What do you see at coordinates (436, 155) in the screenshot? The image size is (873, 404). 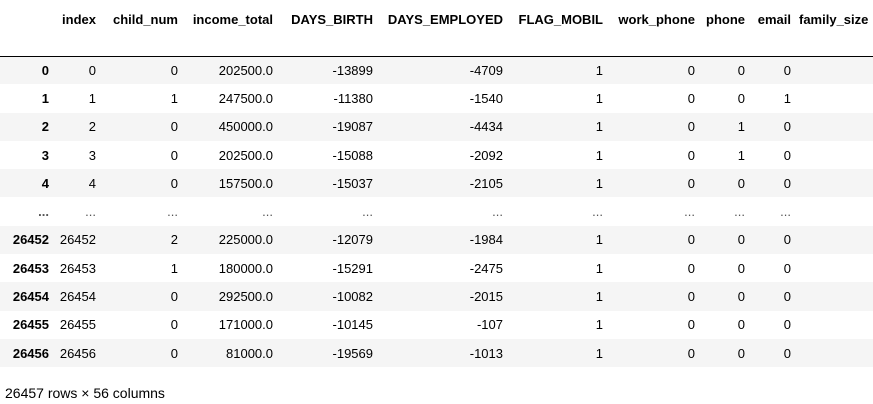 I see `table-row: 3 3 0 202500.0 -15088 -2092 1 0 1 0 2.0` at bounding box center [436, 155].